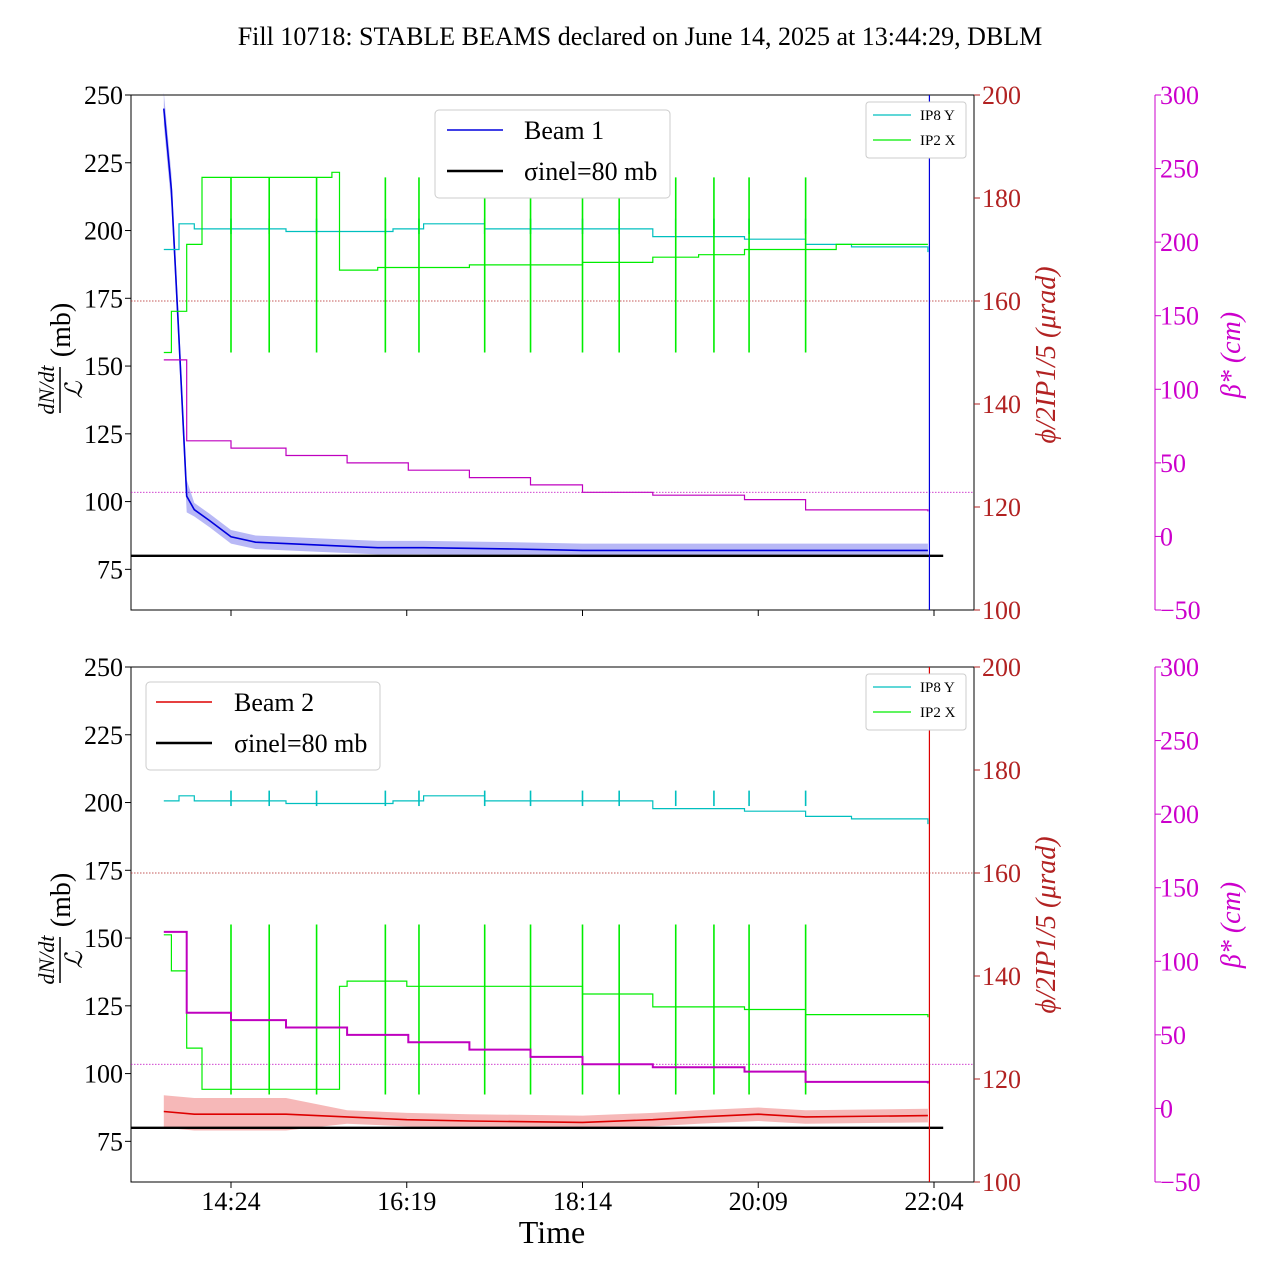 The image size is (1280, 1280). I want to click on x-tick-label: 18:14, so click(582, 1201).